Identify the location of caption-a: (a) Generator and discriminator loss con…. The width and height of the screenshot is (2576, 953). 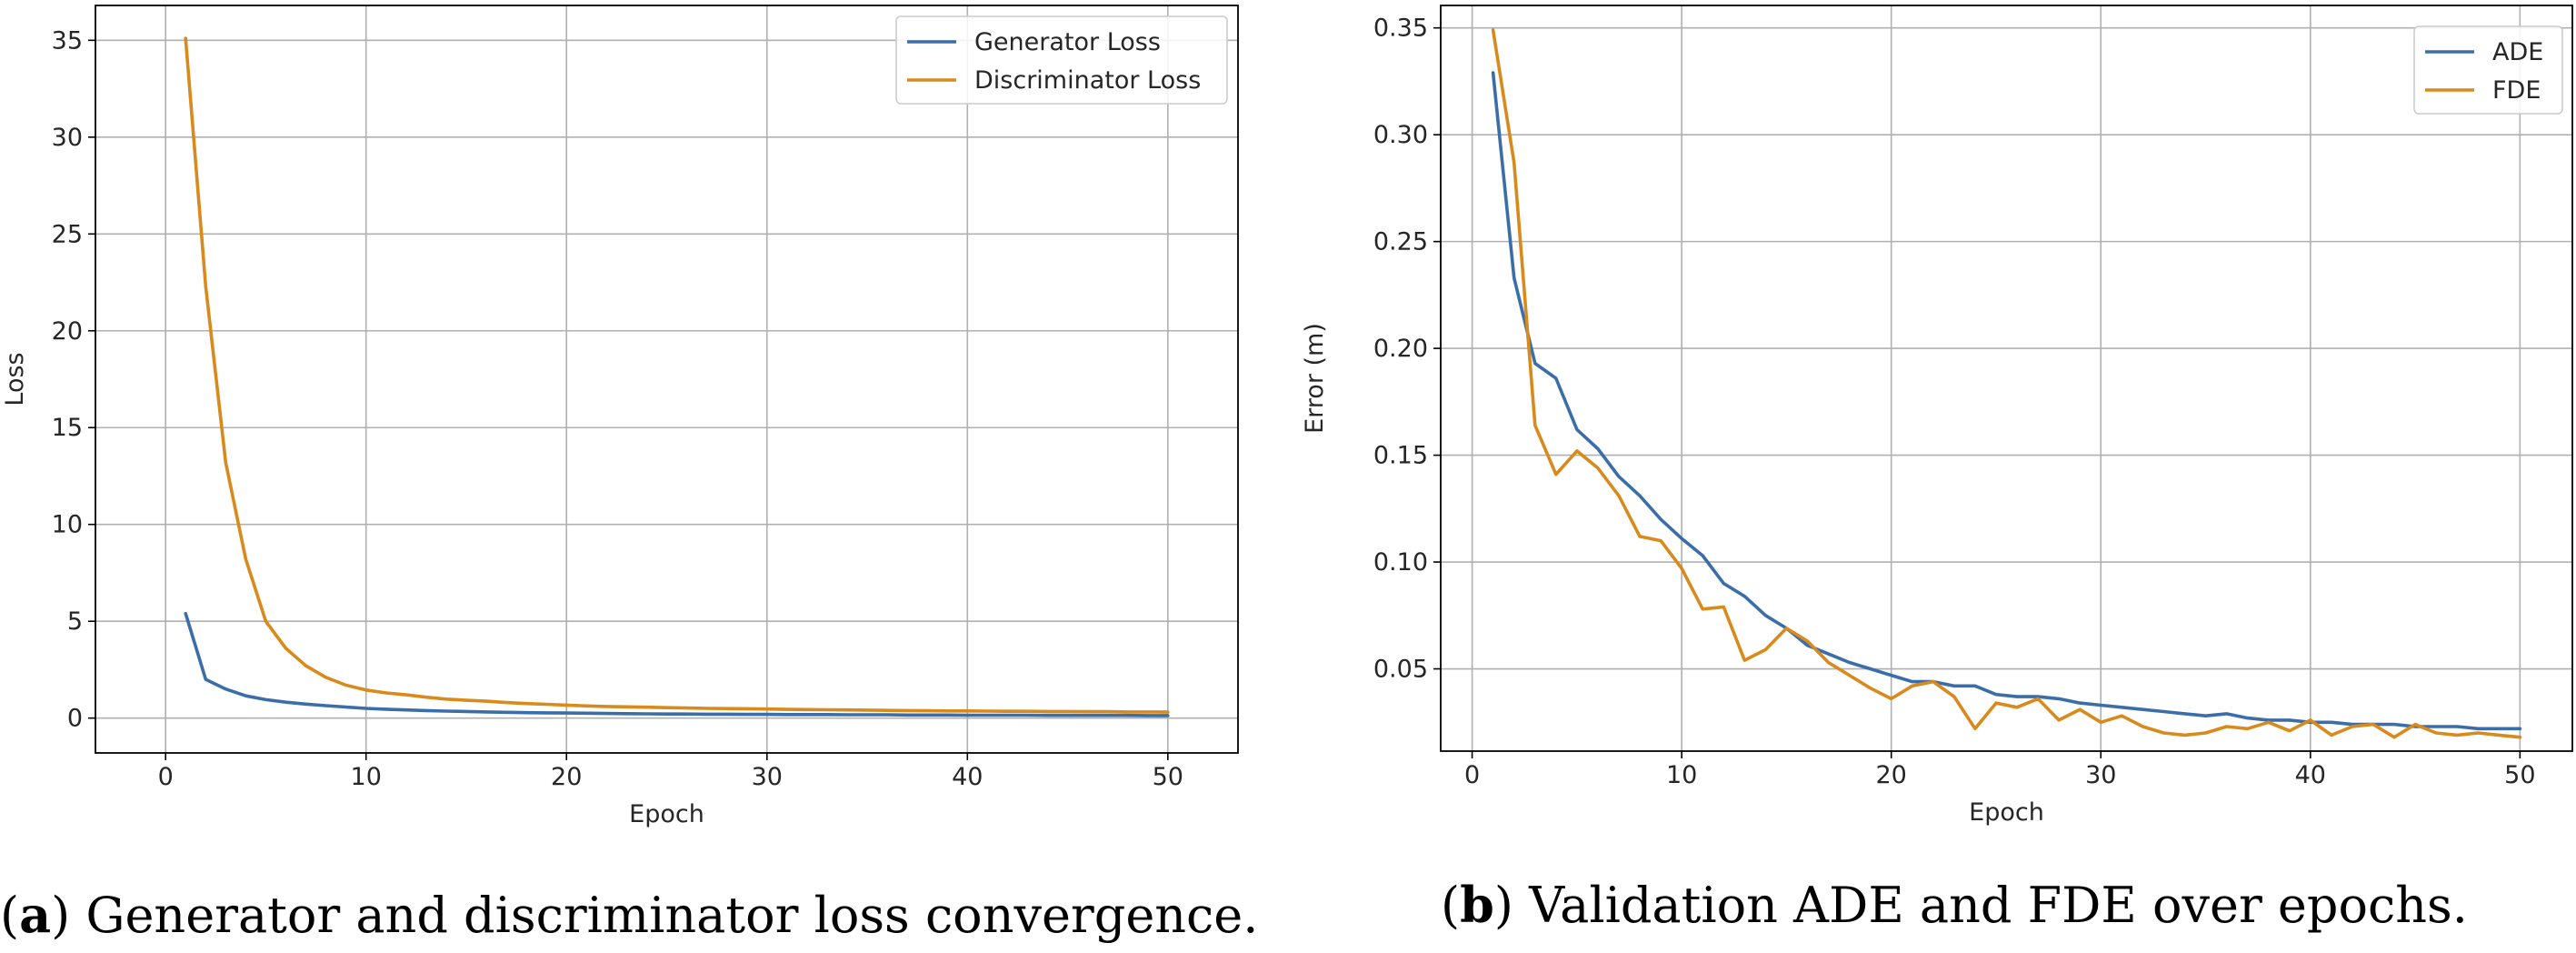
(629, 915).